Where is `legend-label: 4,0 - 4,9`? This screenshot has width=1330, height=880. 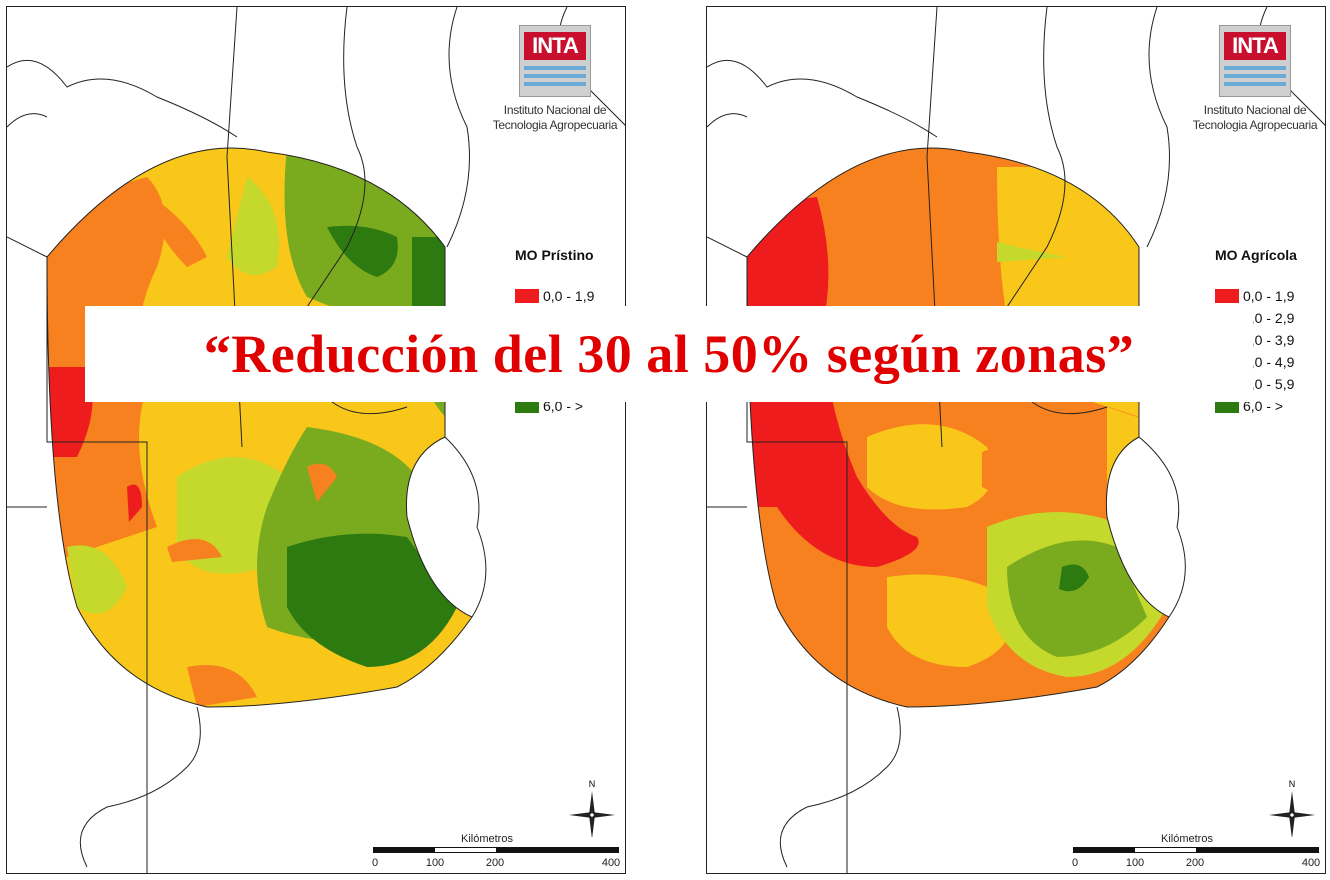 legend-label: 4,0 - 4,9 is located at coordinates (1269, 362).